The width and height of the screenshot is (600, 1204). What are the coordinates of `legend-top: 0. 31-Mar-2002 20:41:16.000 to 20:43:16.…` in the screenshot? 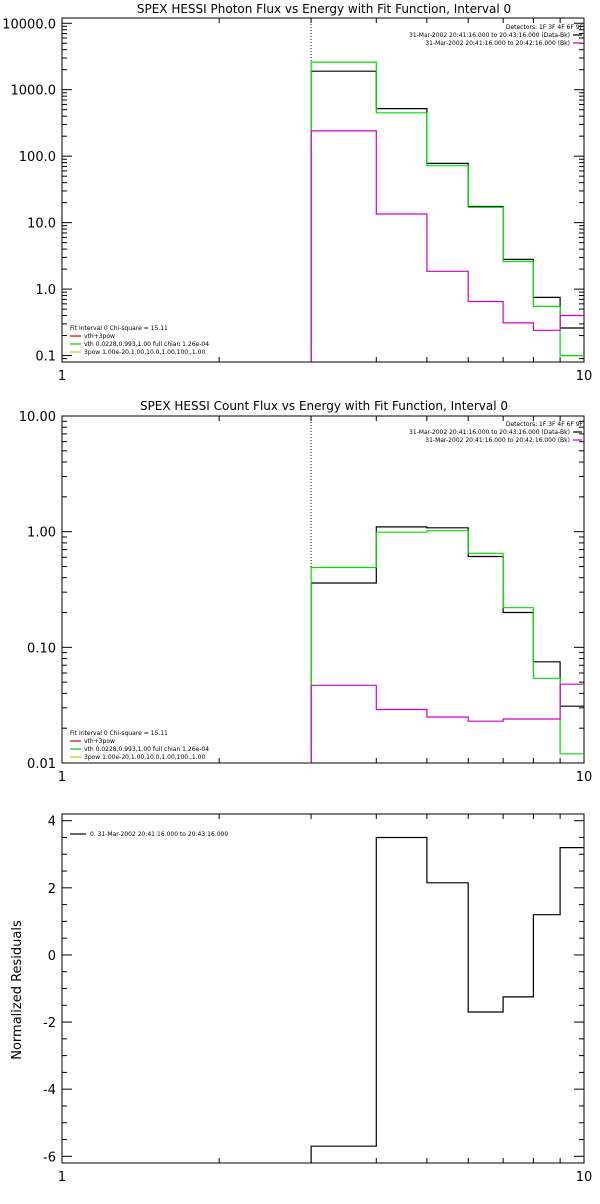 It's located at (159, 834).